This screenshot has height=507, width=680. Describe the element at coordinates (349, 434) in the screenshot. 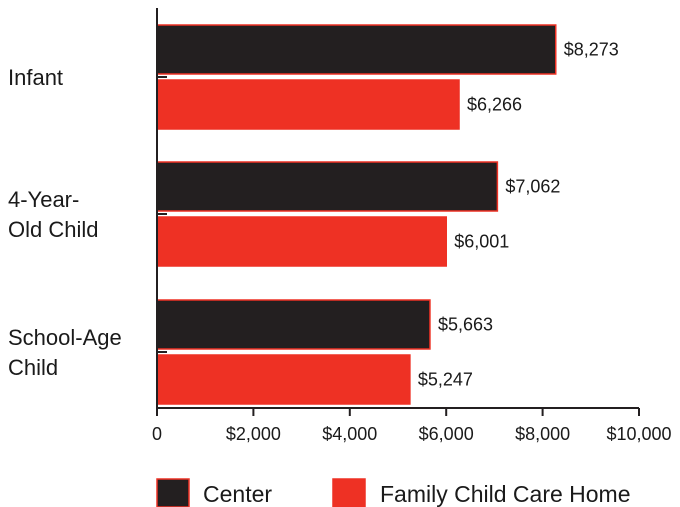

I see `x-tick-label: $4,000` at that location.